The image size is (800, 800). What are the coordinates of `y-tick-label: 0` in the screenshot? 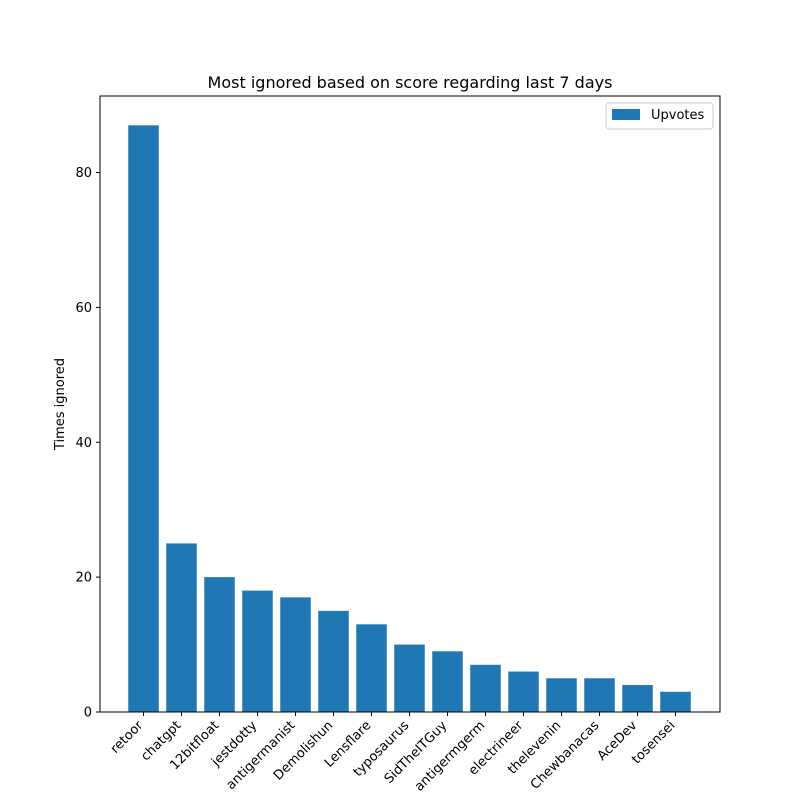 It's located at (88, 713).